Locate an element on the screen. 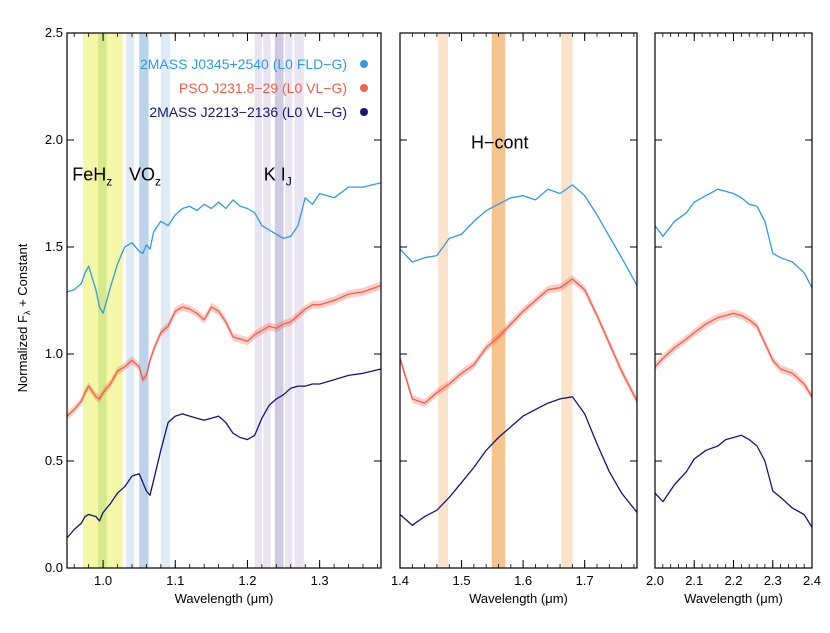 Image resolution: width=830 pixels, height=633 pixels. y-axis-label-main: Normalized F is located at coordinates (22, 353).